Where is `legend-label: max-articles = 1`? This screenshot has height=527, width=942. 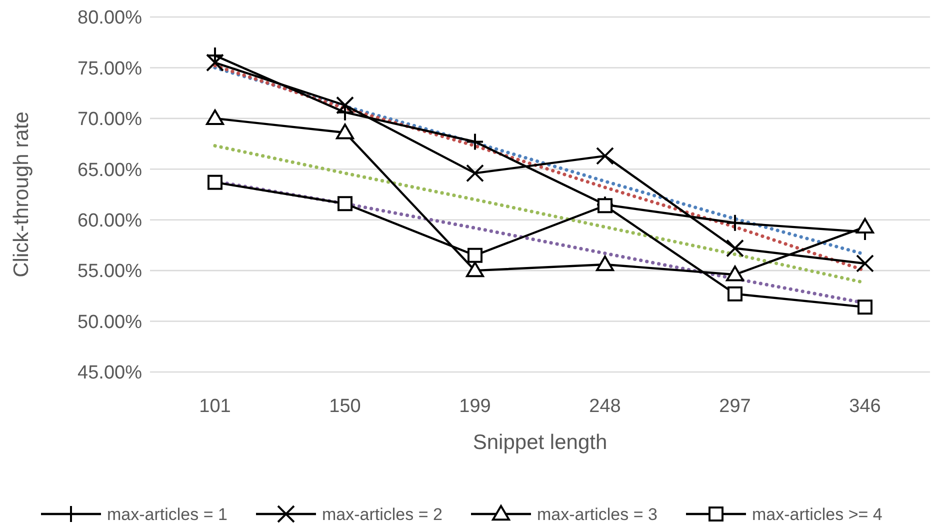 legend-label: max-articles = 1 is located at coordinates (167, 514).